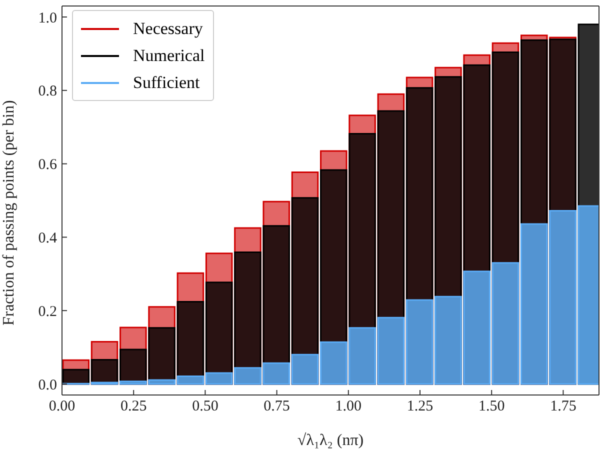 This screenshot has height=457, width=605. What do you see at coordinates (47, 312) in the screenshot?
I see `y-tick-label: 0.2` at bounding box center [47, 312].